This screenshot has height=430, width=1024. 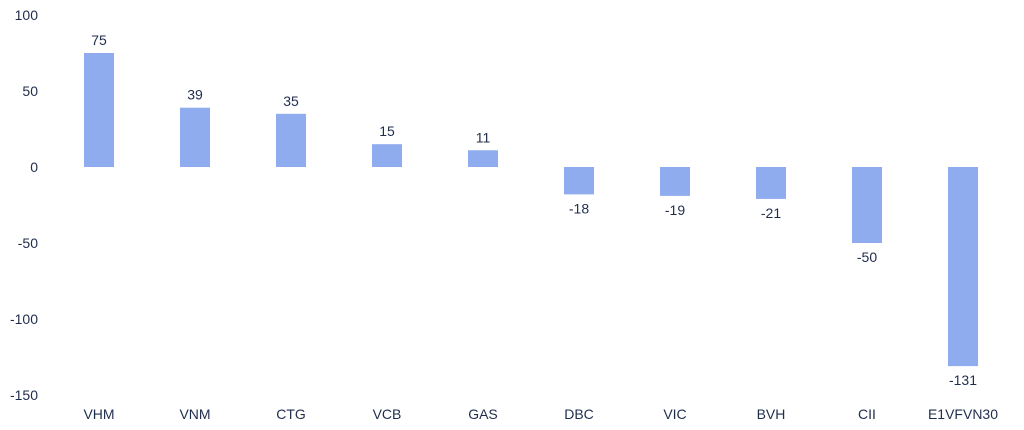 What do you see at coordinates (540, 414) in the screenshot?
I see `x-axis: VHM VNM CTG VCB GAS DBC VIC BVH CII E1VFVN30` at bounding box center [540, 414].